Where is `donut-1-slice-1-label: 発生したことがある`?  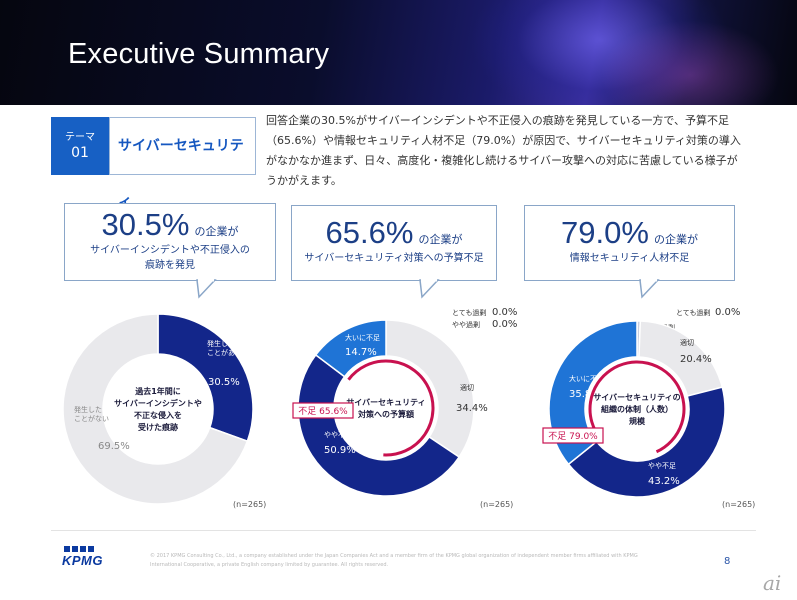
donut-1-slice-1-label: 発生したことがある is located at coordinates (224, 348).